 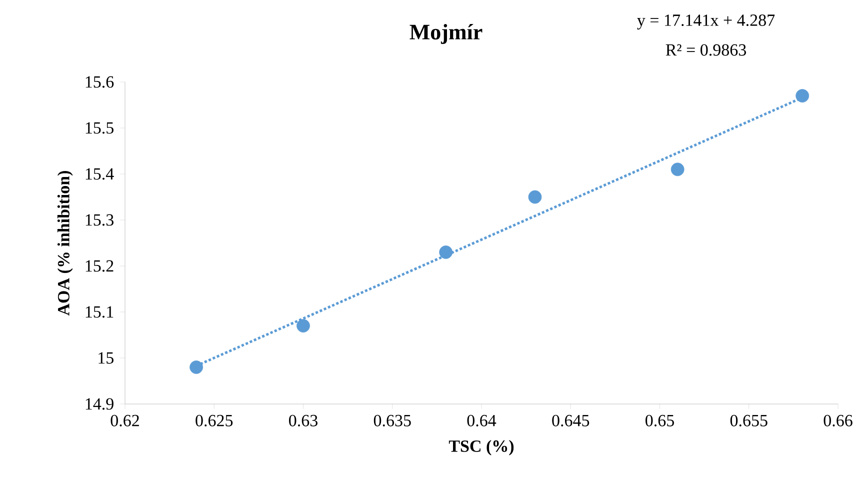 I want to click on y-tick-label: 15.2, so click(x=100, y=266).